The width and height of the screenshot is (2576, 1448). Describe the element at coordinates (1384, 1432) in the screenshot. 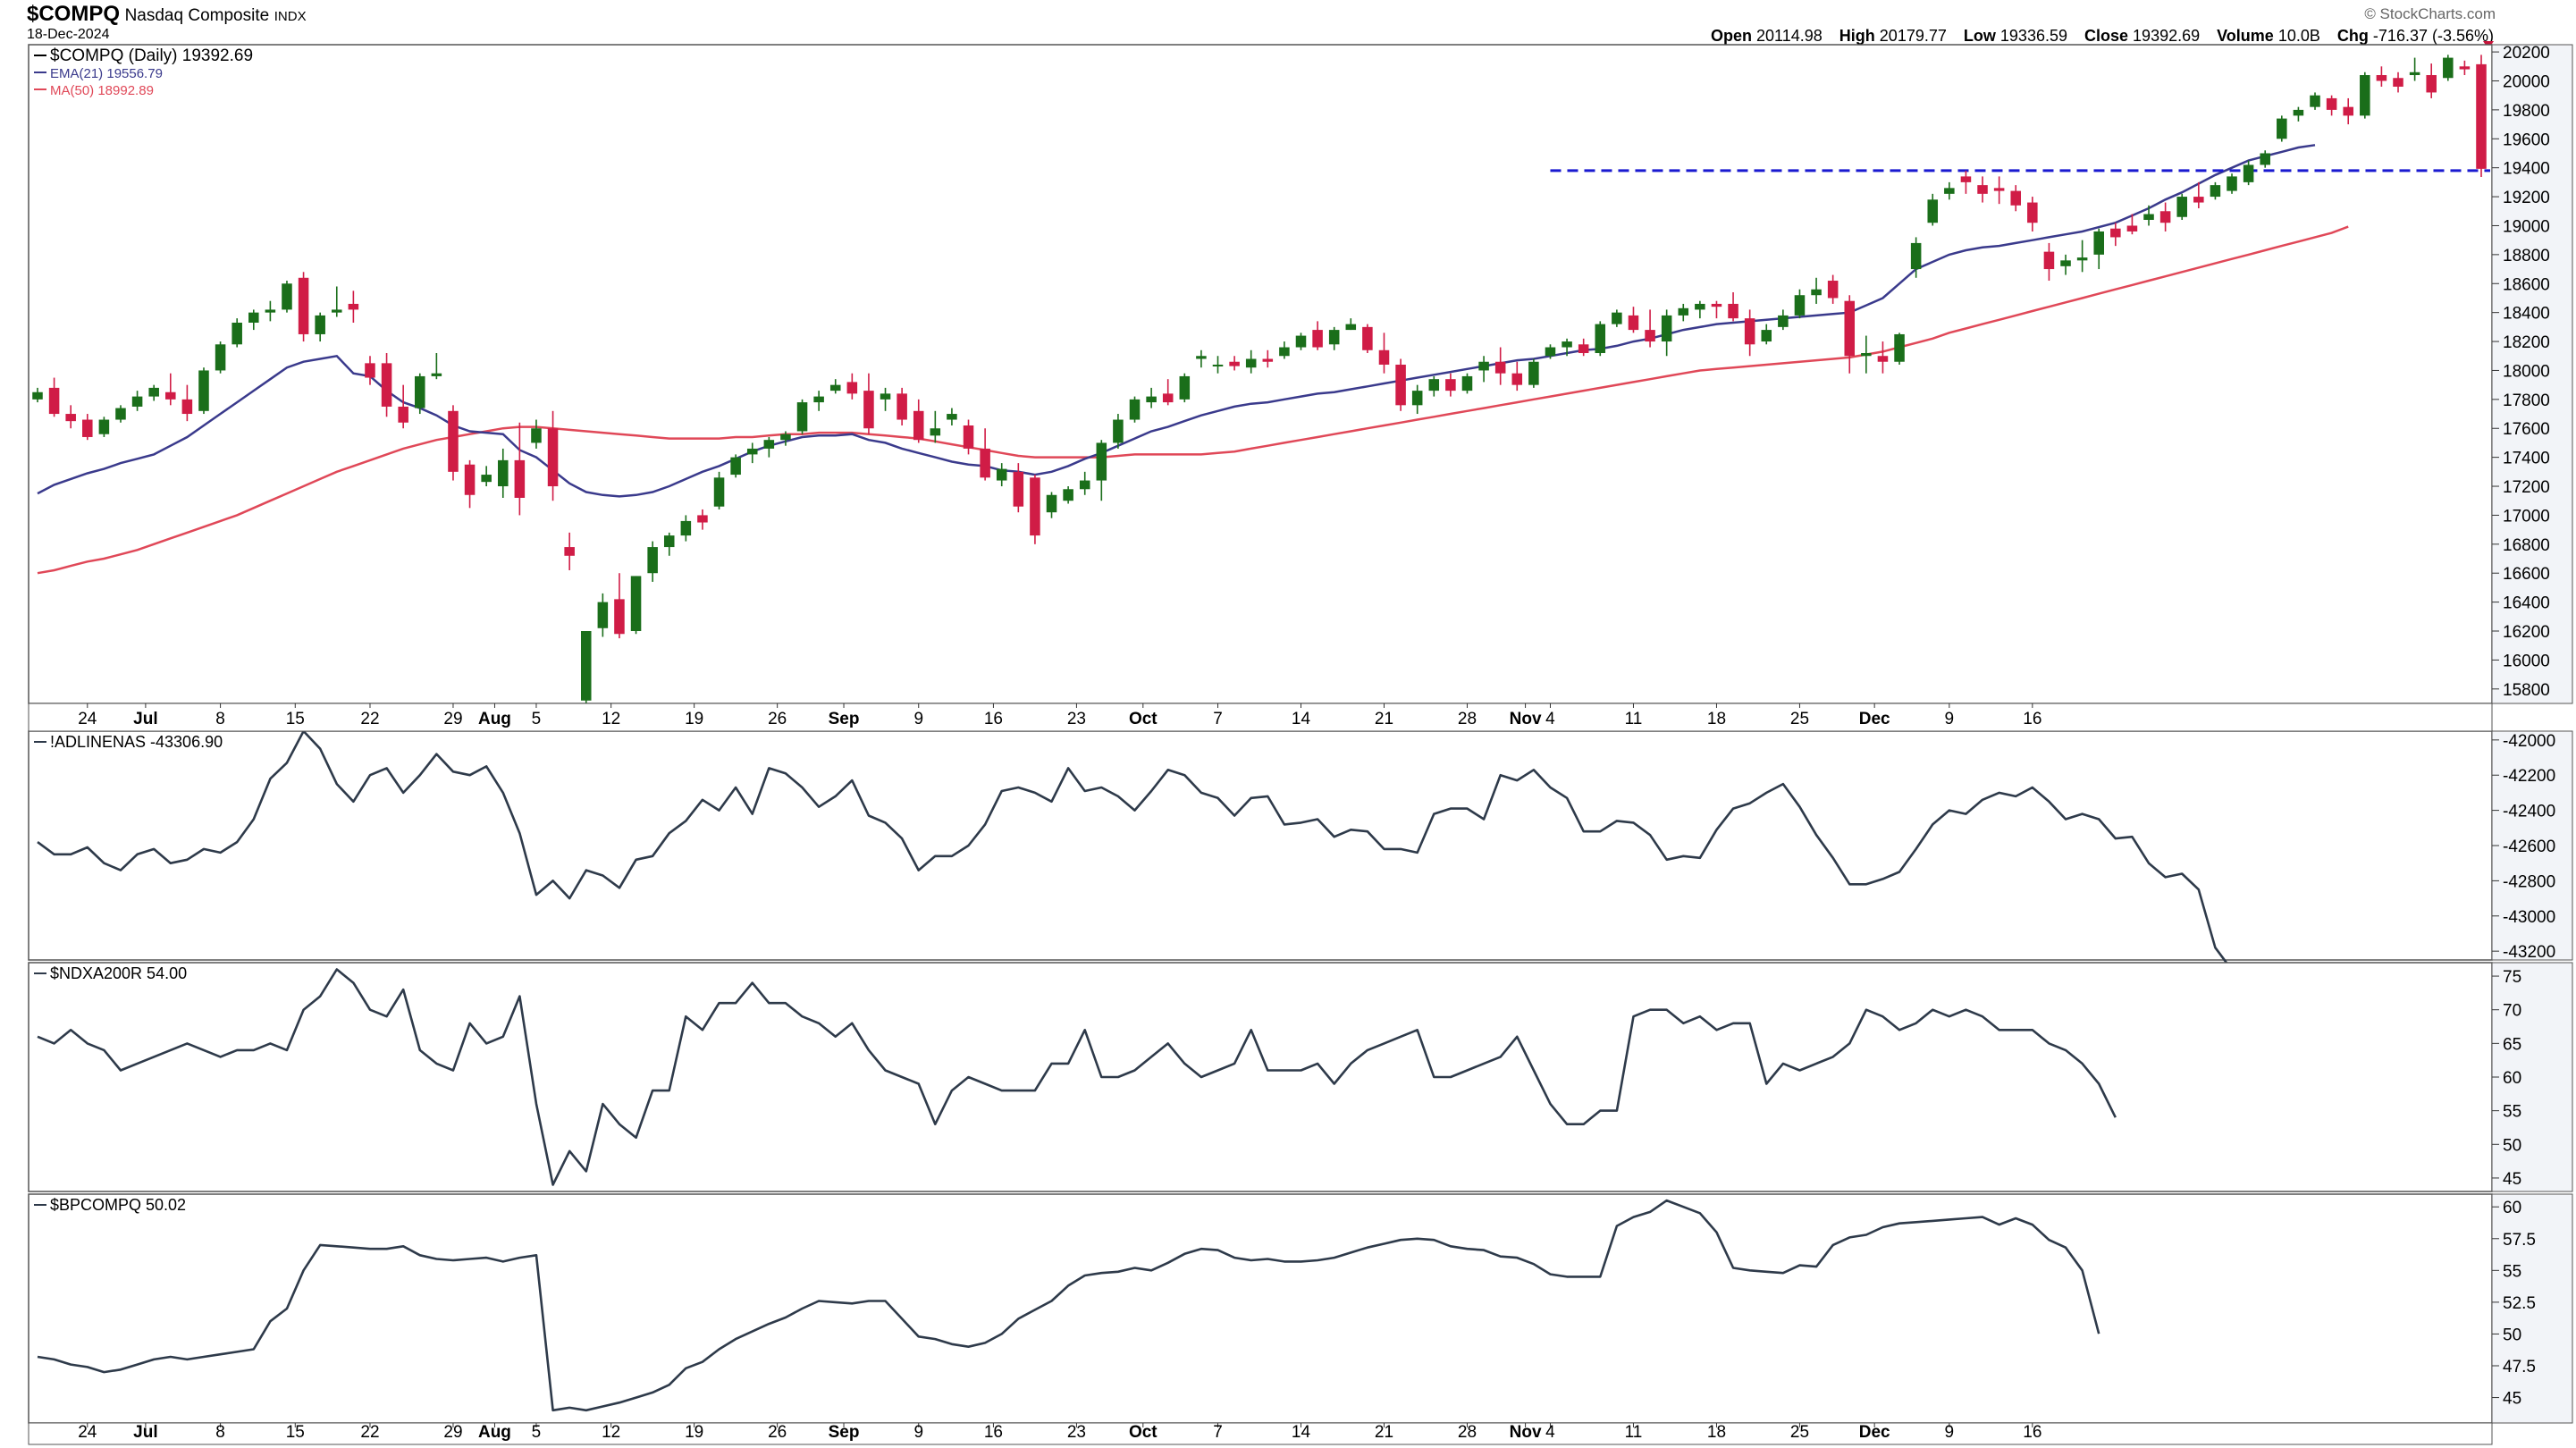

I see `x-tick-label: 21` at that location.